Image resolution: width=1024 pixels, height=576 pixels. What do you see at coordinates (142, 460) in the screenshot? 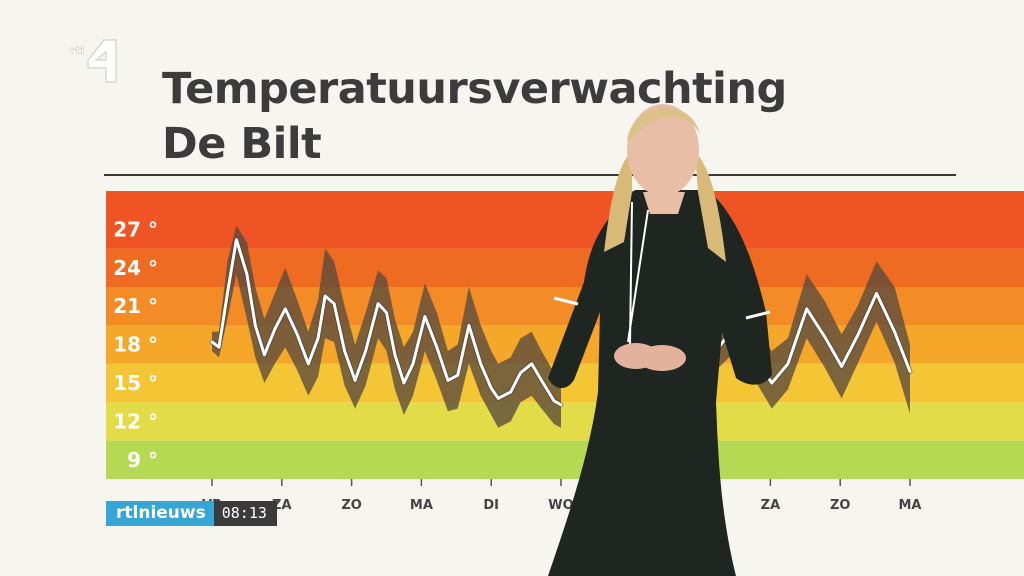
I see `y-tick-label: 9 °` at bounding box center [142, 460].